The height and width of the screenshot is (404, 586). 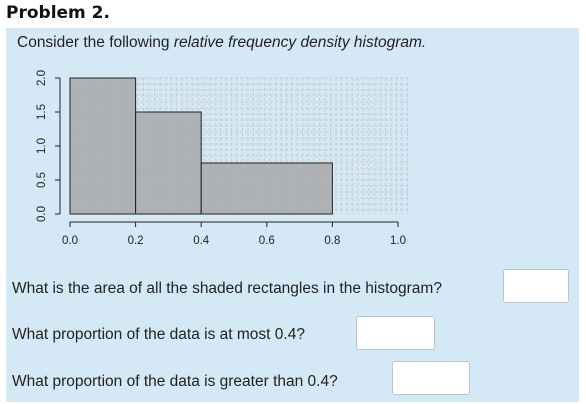 I want to click on y-tick-label-4: 2.0, so click(x=42, y=78).